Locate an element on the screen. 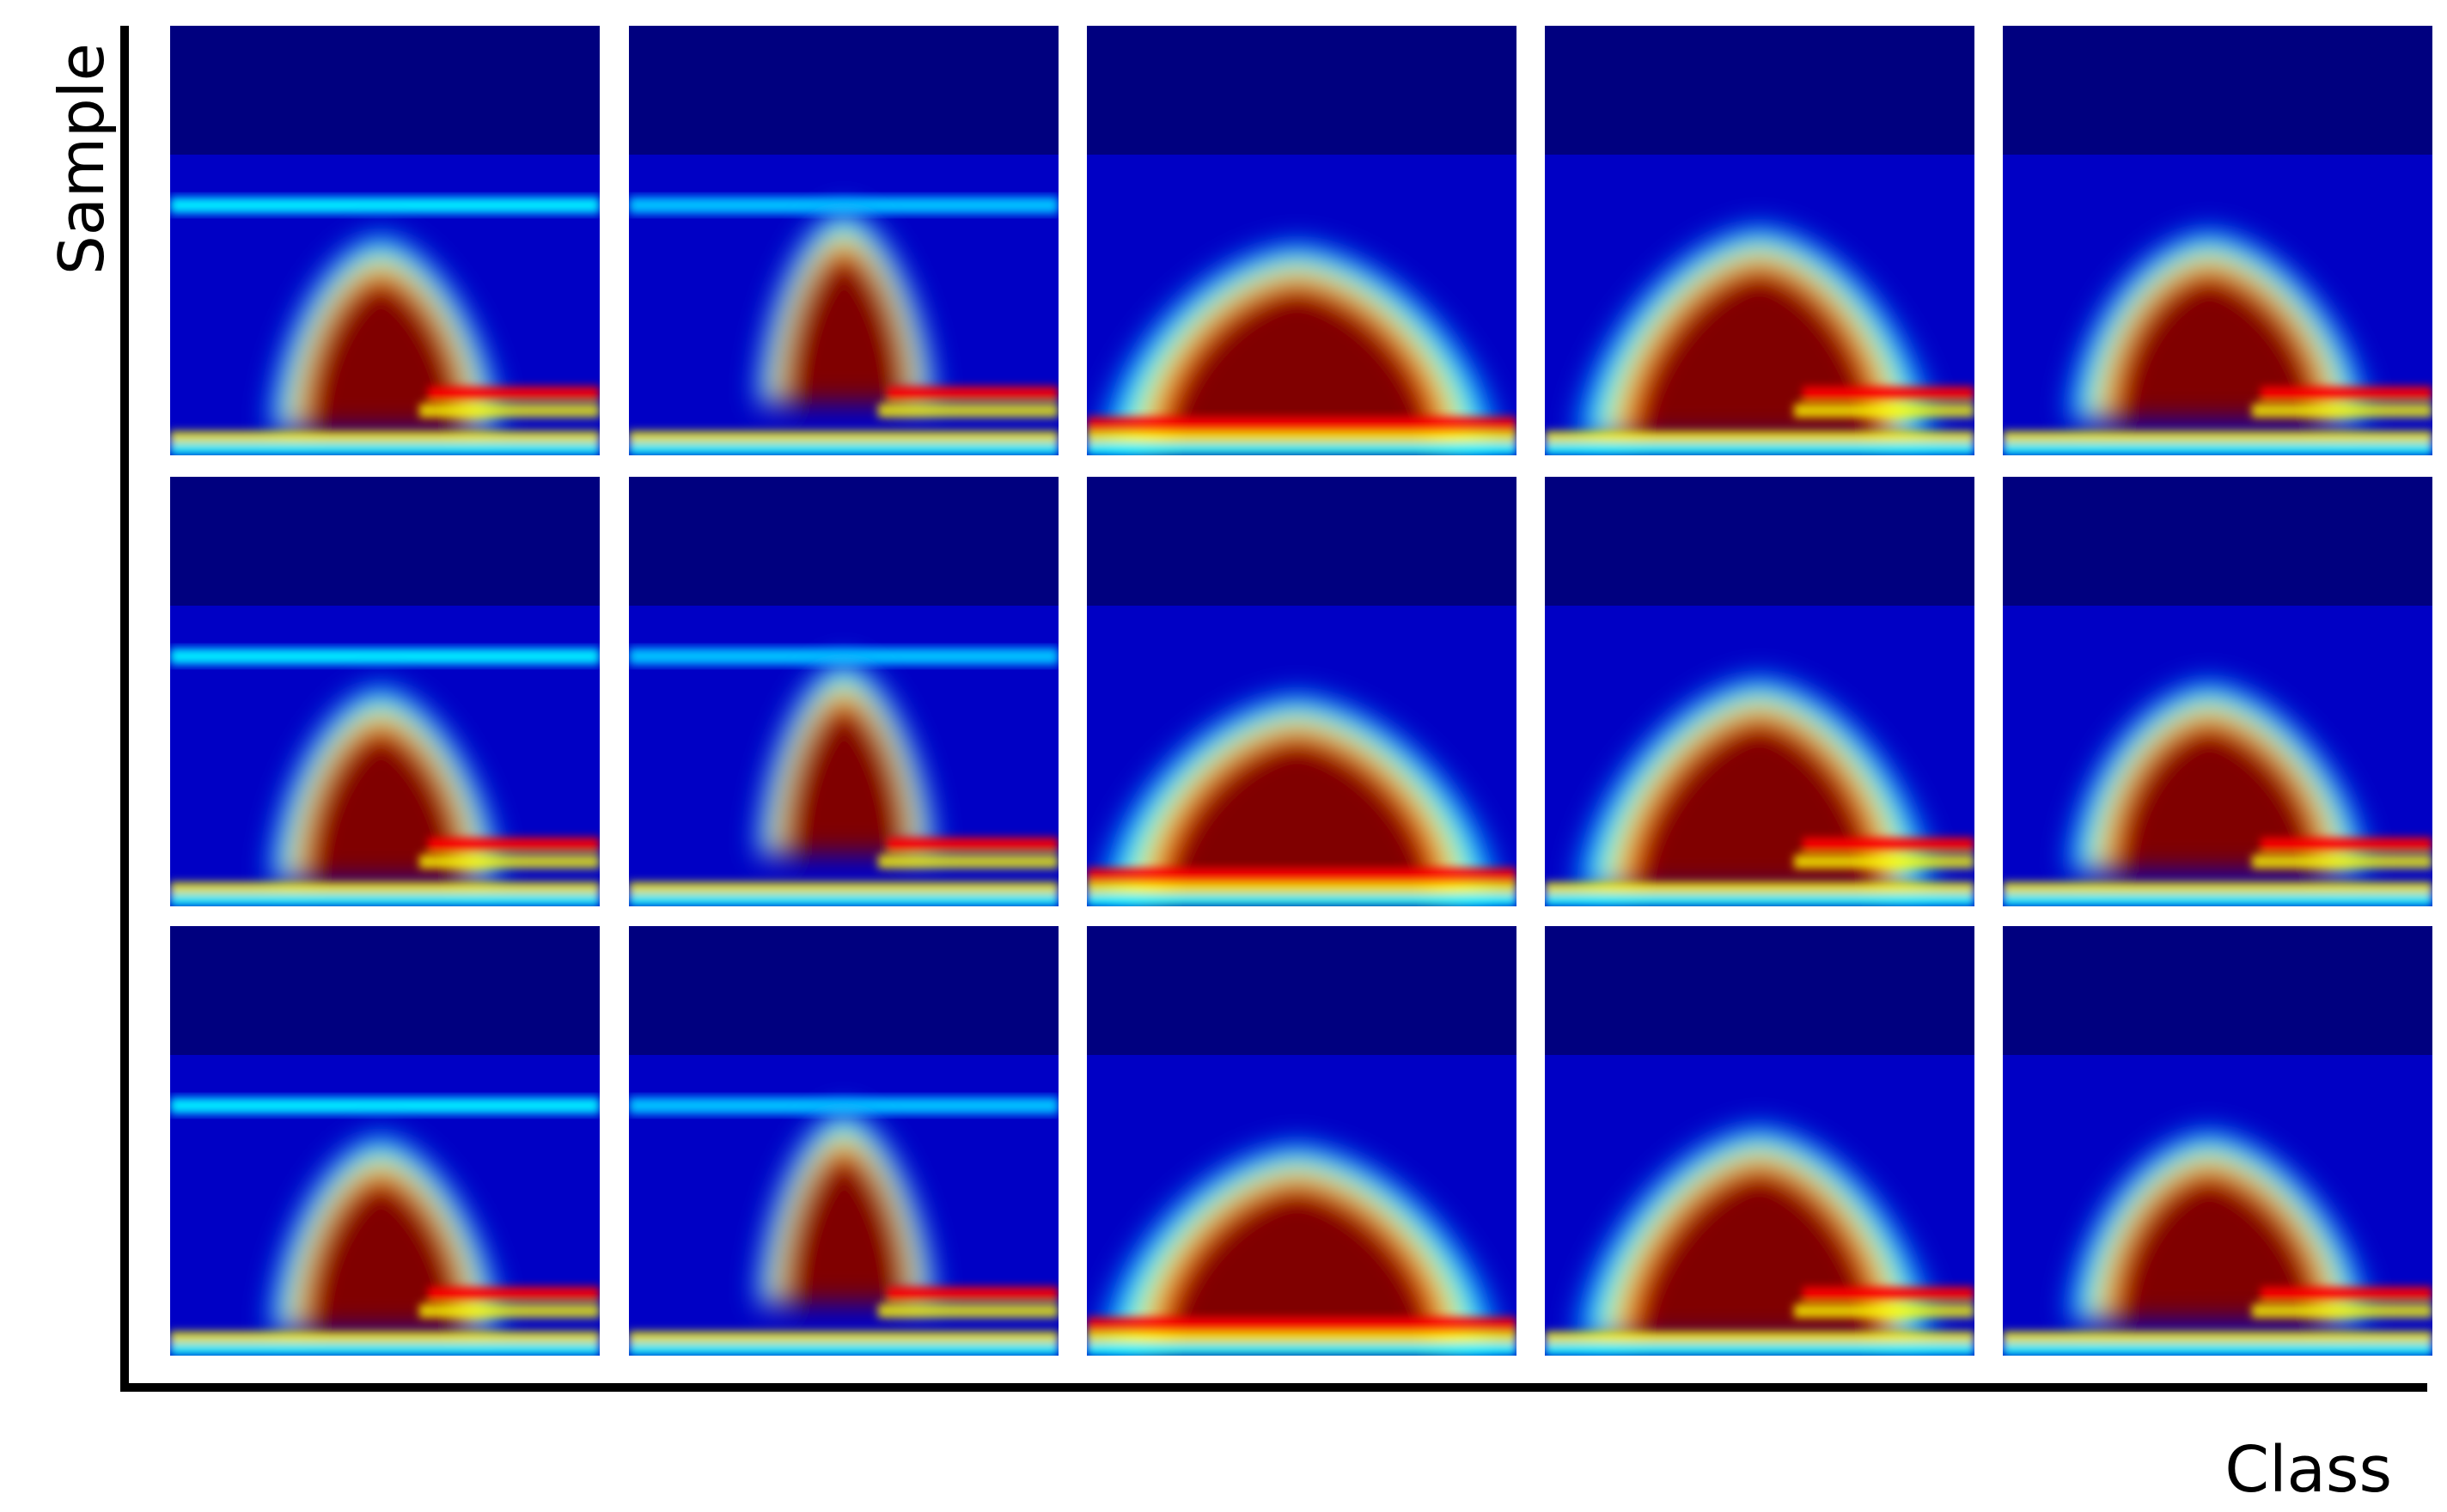 This screenshot has width=2447, height=1512. scalogram-panel-r2-c5 is located at coordinates (2217, 691).